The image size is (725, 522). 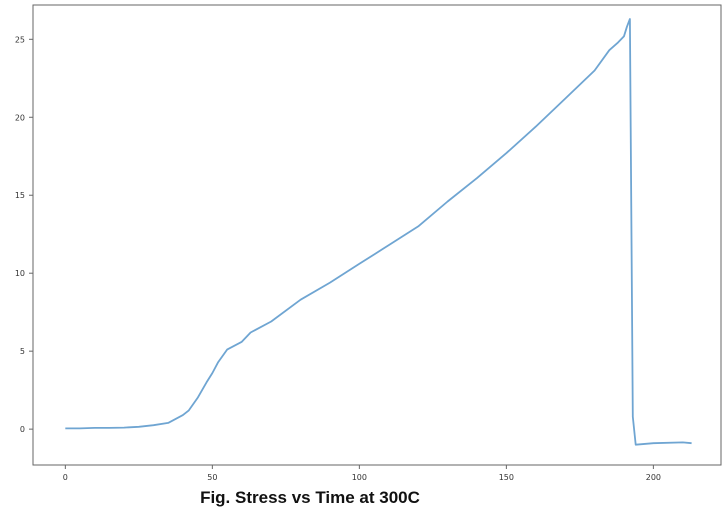 I want to click on x-tick-label: 150, so click(x=506, y=477).